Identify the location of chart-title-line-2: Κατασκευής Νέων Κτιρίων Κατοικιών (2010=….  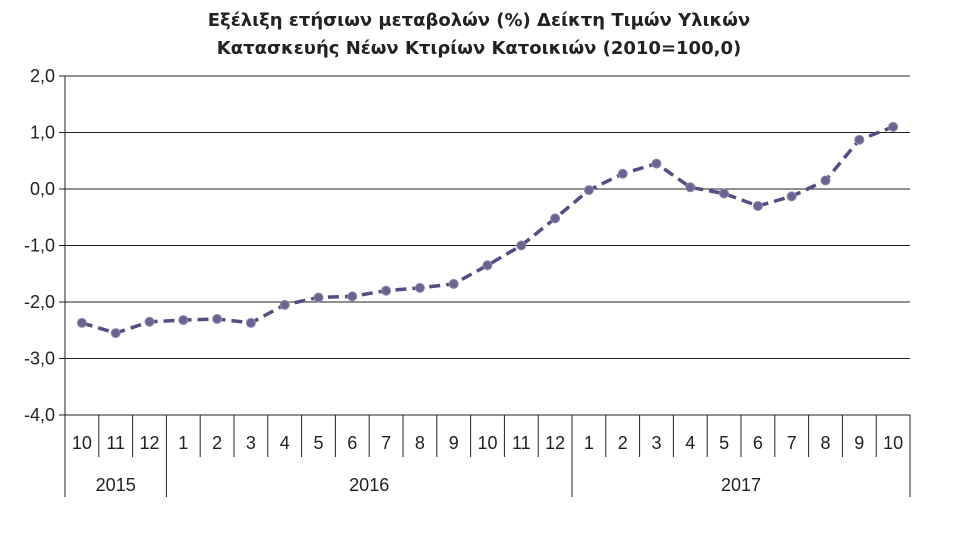
(479, 48).